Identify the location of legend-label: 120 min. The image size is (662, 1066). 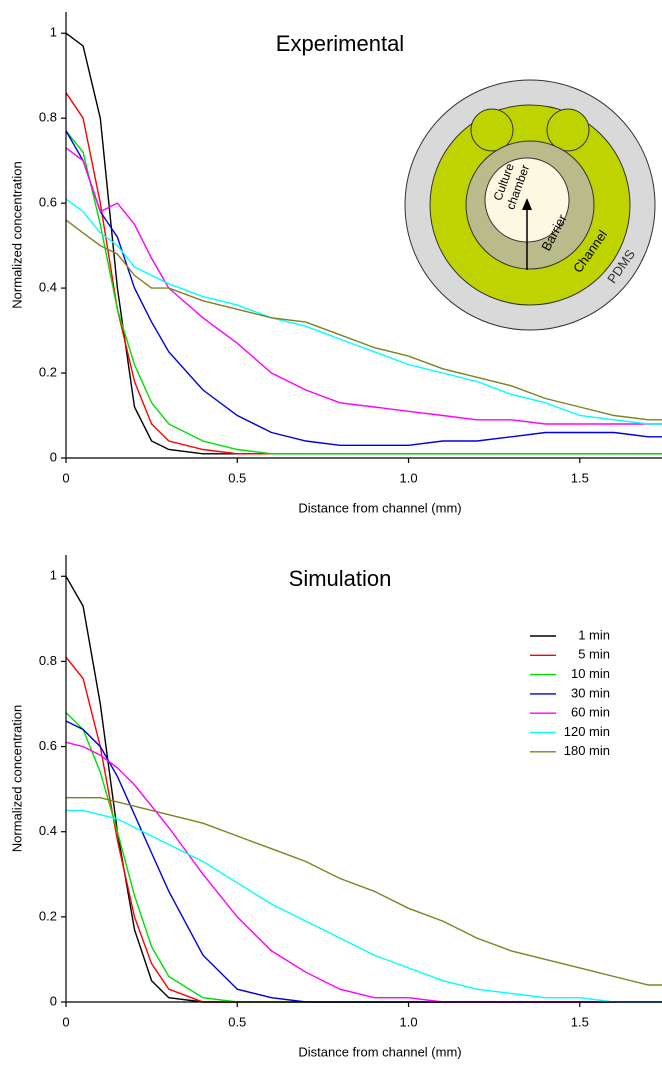
(587, 731).